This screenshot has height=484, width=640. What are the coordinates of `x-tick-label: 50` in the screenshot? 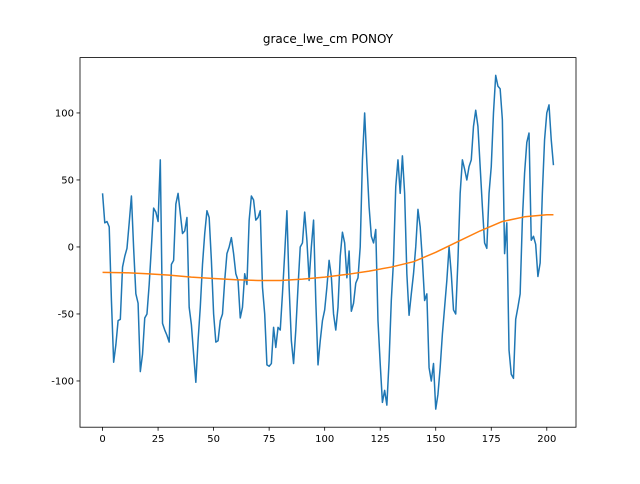 It's located at (213, 439).